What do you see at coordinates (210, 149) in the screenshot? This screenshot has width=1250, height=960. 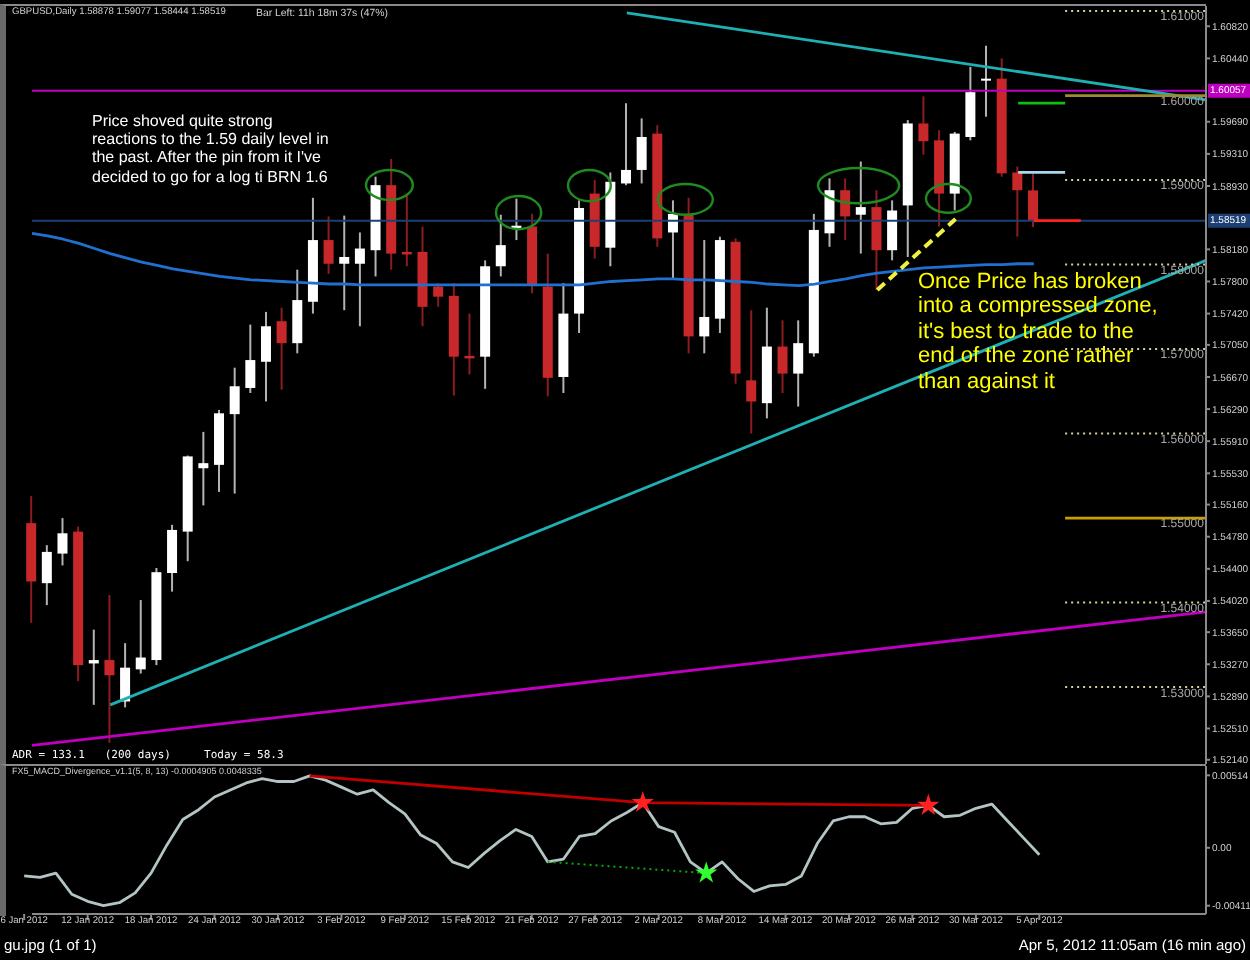 I see `annotation: Price shoved quite strong reactions to the 1.59 daily level in the past. After the pin from it I've decided to go for a log ti BRN 1.6` at bounding box center [210, 149].